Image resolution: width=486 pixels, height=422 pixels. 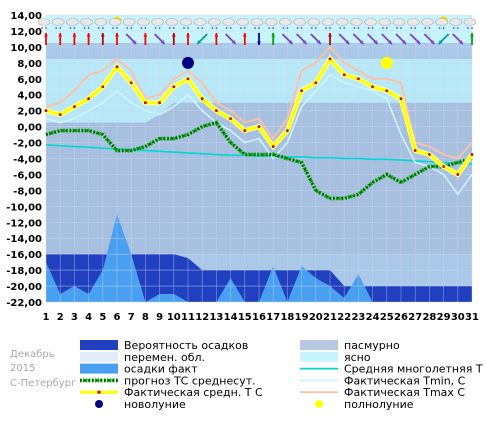 I want to click on weather-icons, so click(x=257, y=30).